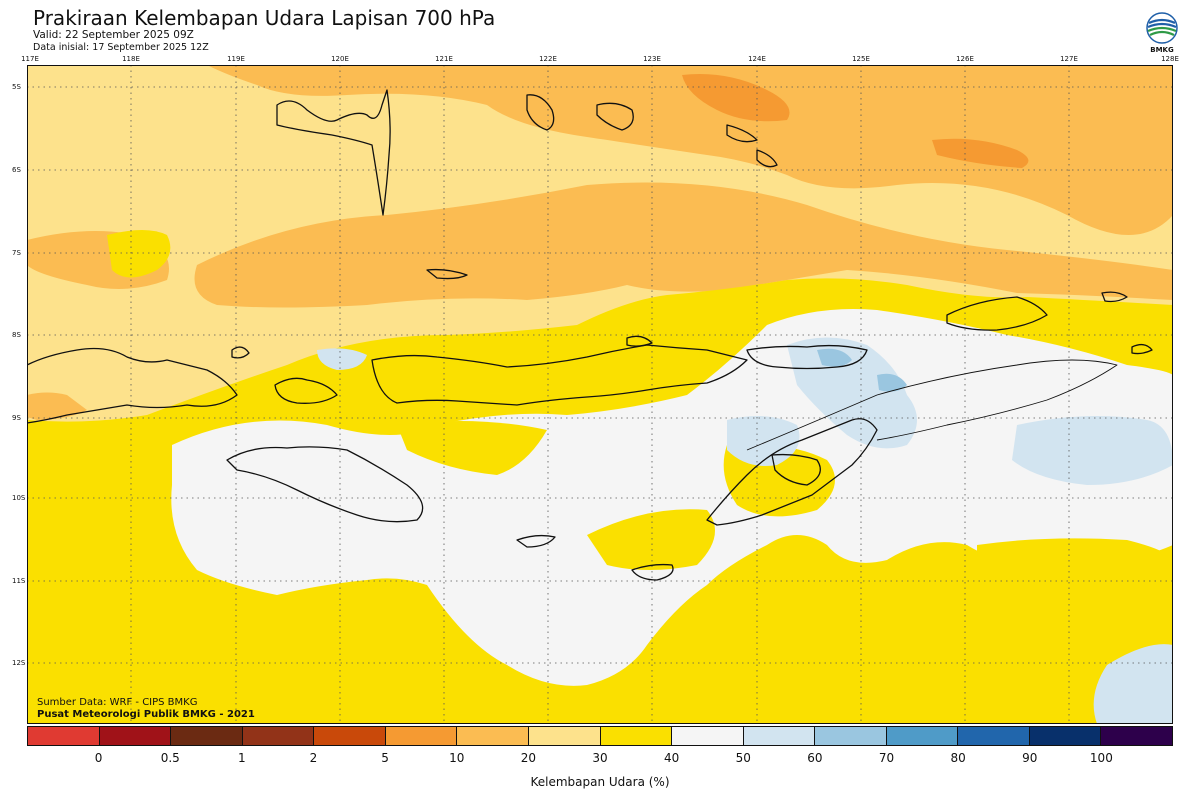 This screenshot has height=800, width=1200. Describe the element at coordinates (19, 498) in the screenshot. I see `lat-label: 10S` at that location.